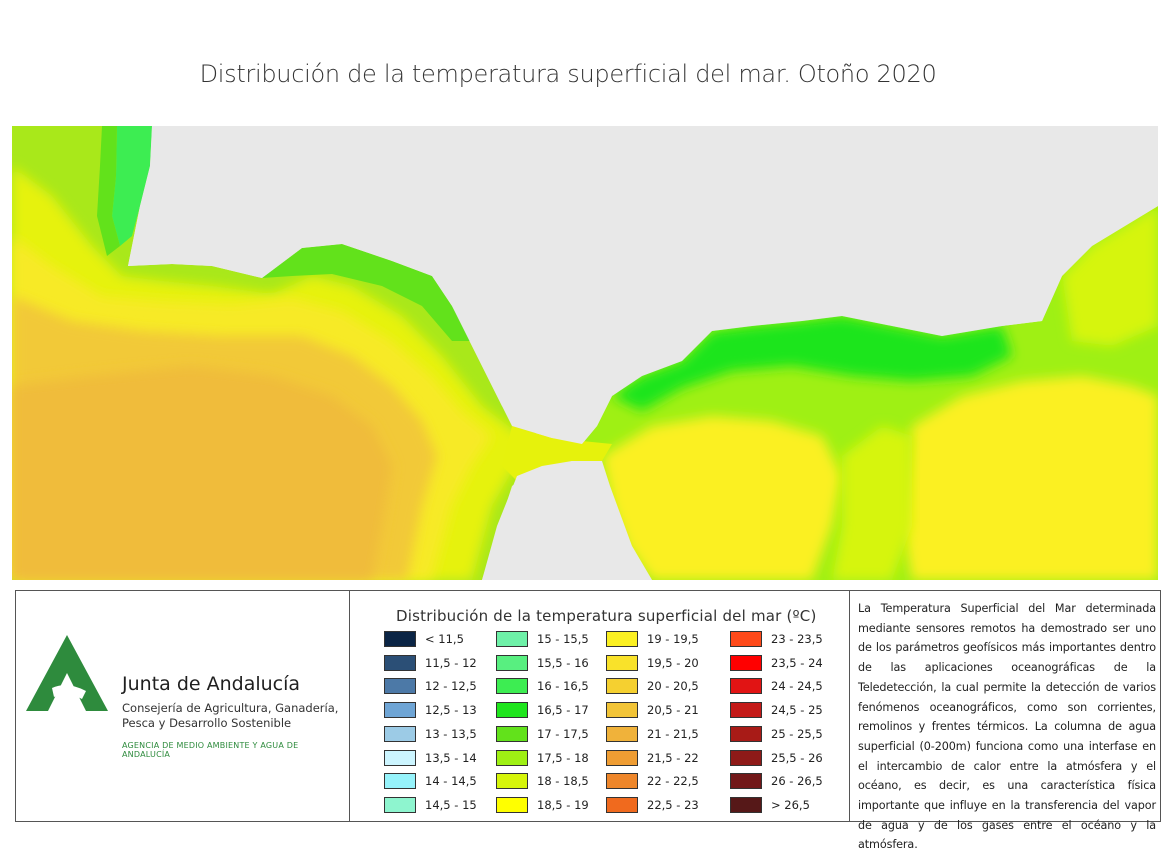 The height and width of the screenshot is (855, 1170). I want to click on legend-item: 18,5 - 19, so click(542, 805).